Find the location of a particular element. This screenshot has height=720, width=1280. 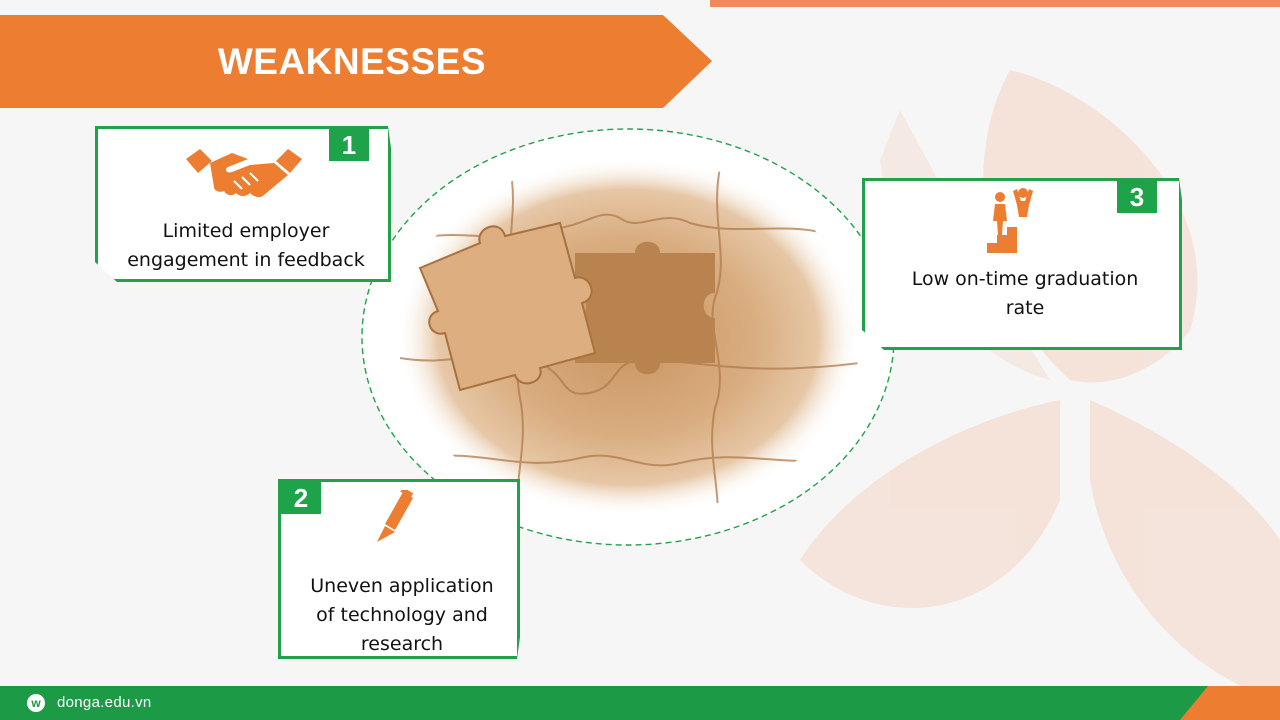

stairs-person-icon is located at coordinates (1013, 221).